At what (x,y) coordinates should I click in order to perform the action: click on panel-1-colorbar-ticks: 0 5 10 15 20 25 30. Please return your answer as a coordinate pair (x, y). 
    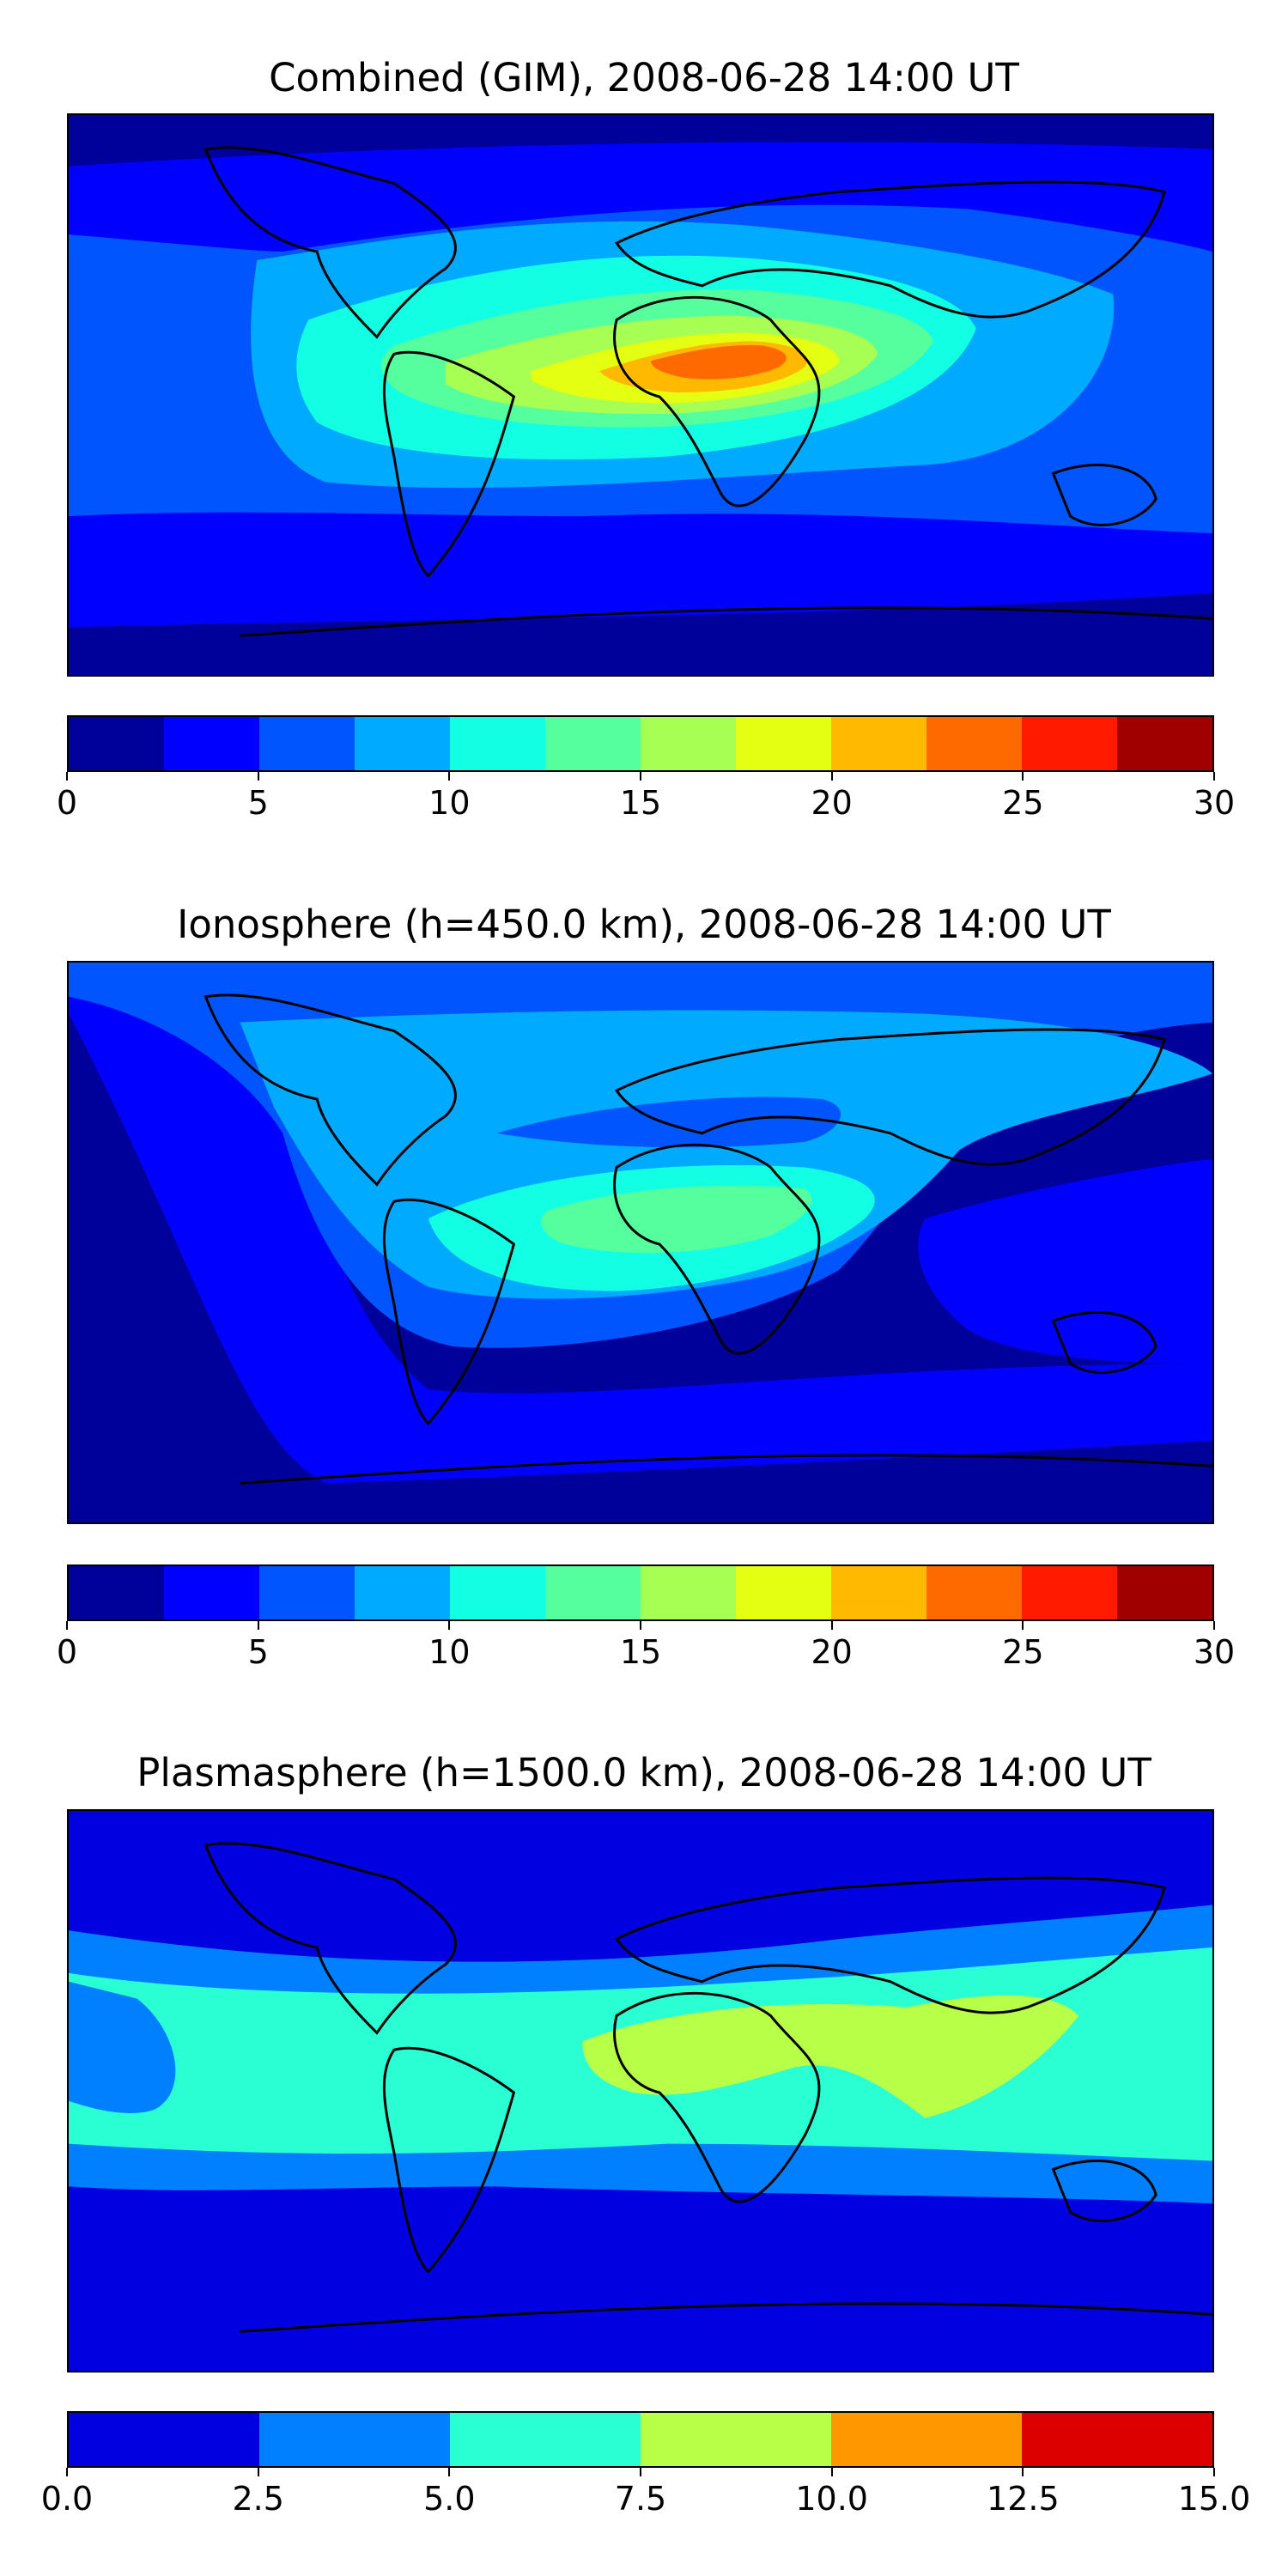
    Looking at the image, I should click on (646, 797).